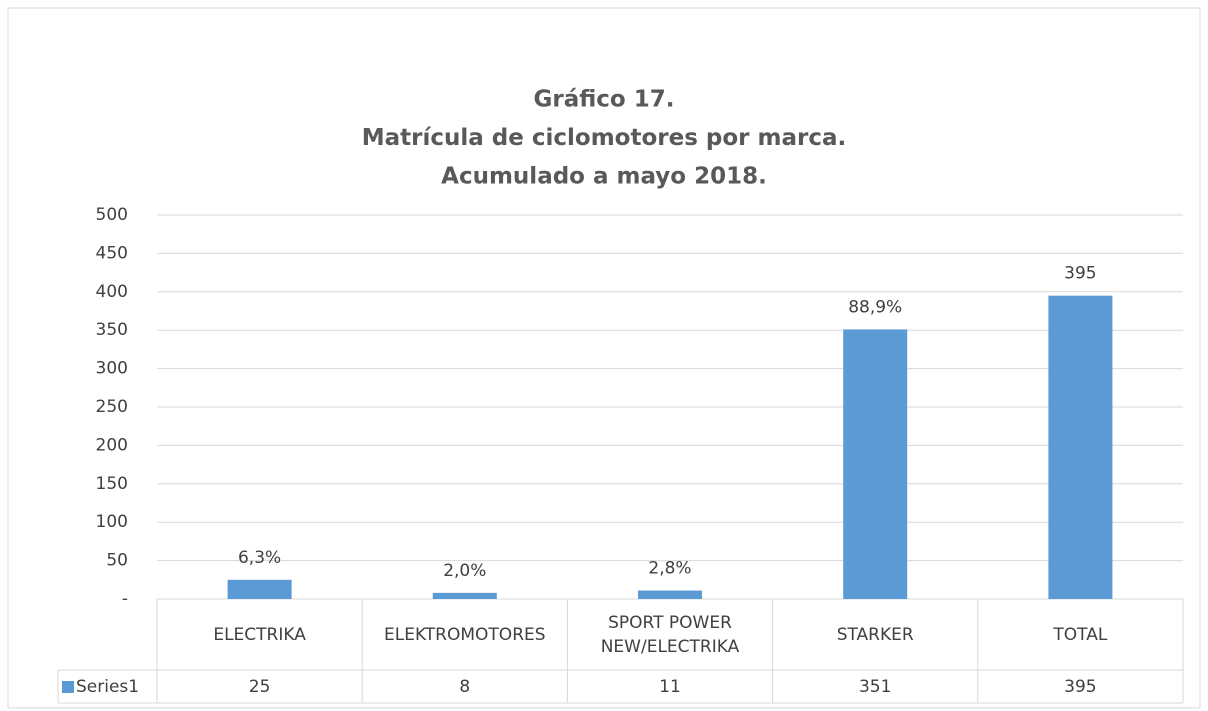  I want to click on data-label: 395, so click(1080, 274).